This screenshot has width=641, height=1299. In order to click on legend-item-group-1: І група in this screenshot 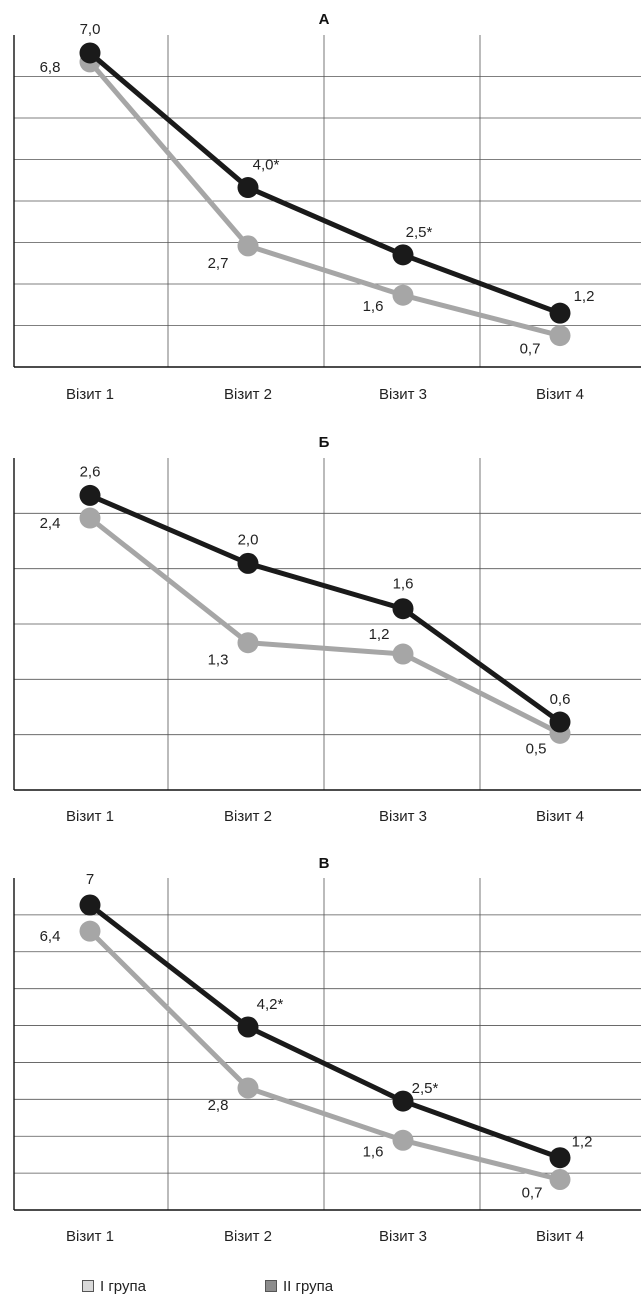, I will do `click(114, 1286)`.